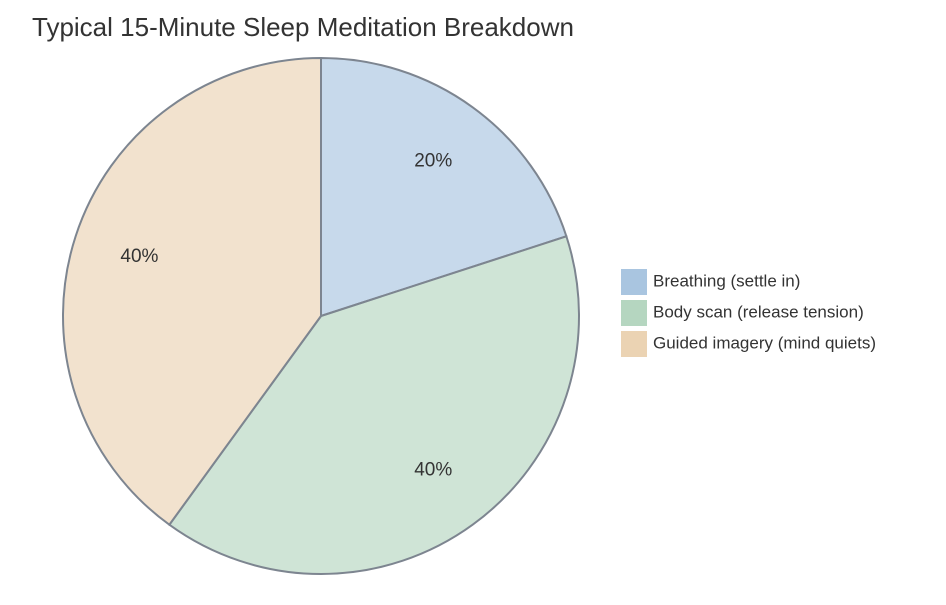 The image size is (946, 605). Describe the element at coordinates (726, 280) in the screenshot. I see `legend-label: Breathing (settle in)` at that location.